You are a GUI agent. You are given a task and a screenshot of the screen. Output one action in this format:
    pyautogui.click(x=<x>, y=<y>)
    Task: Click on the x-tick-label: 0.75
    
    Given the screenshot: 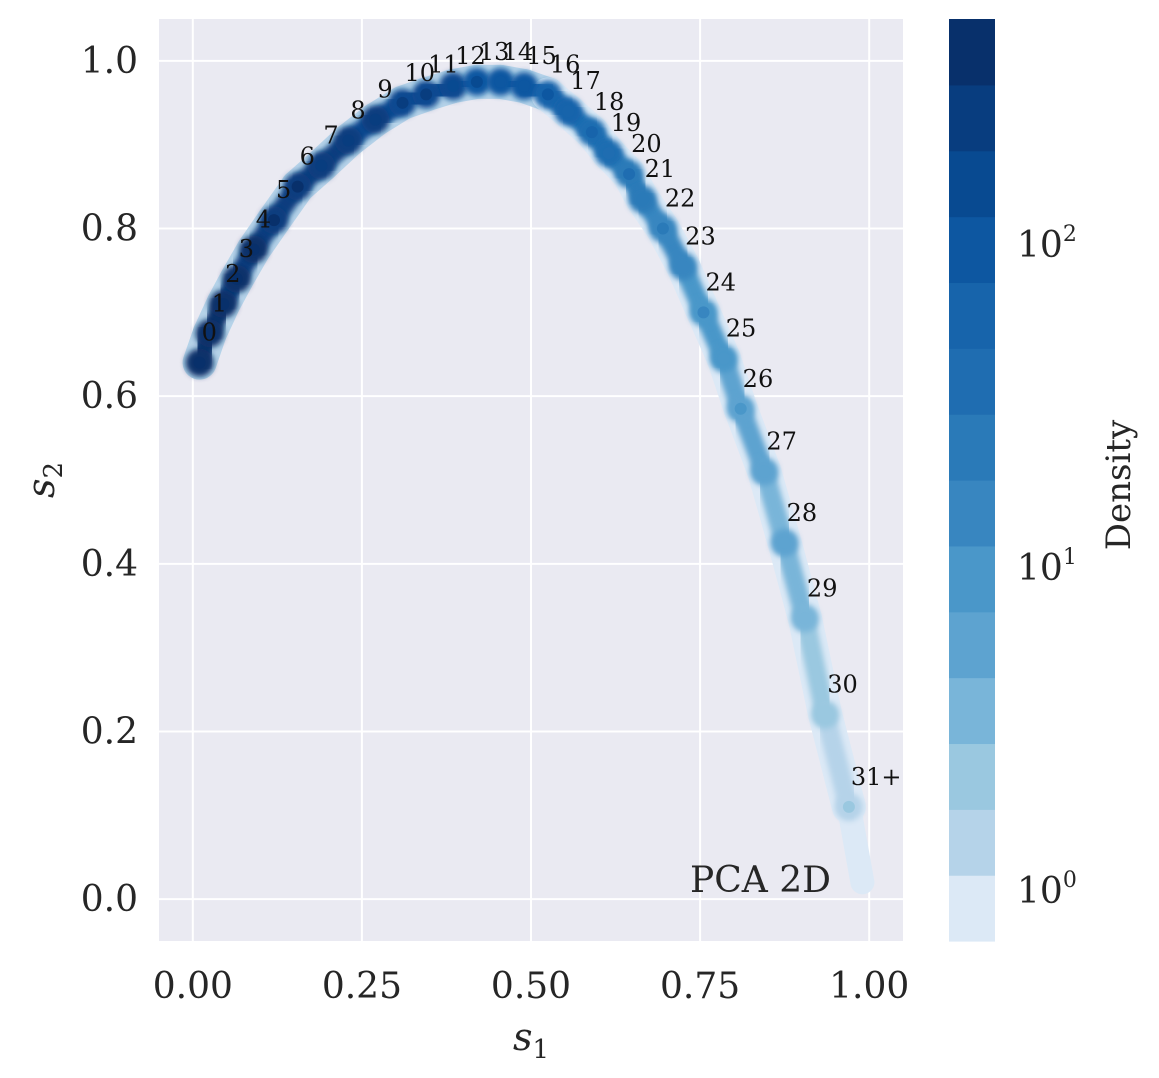 What is the action you would take?
    pyautogui.click(x=700, y=986)
    